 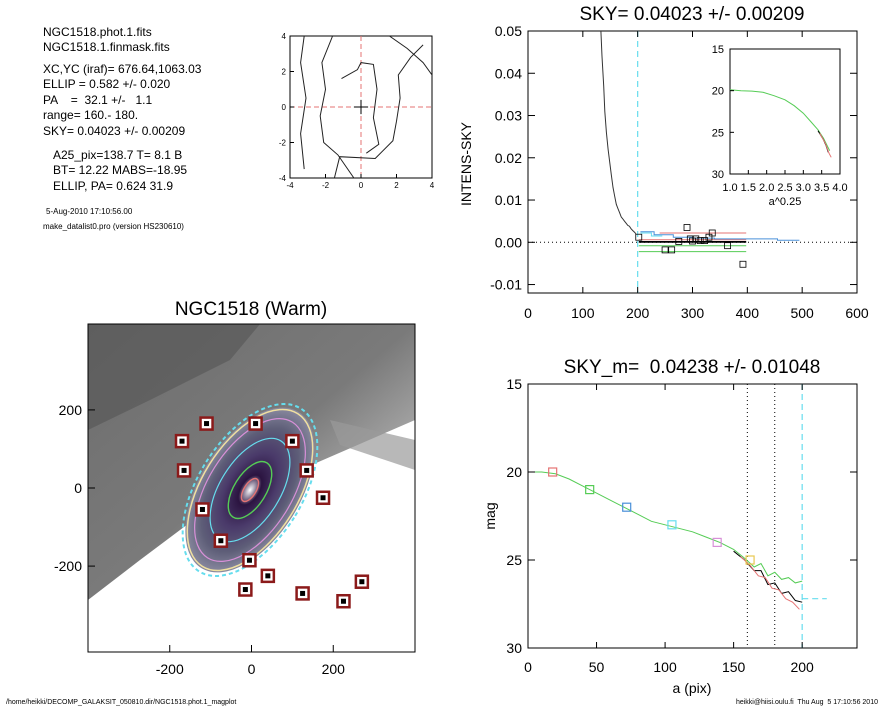 I want to click on isophote, so click(x=250, y=490).